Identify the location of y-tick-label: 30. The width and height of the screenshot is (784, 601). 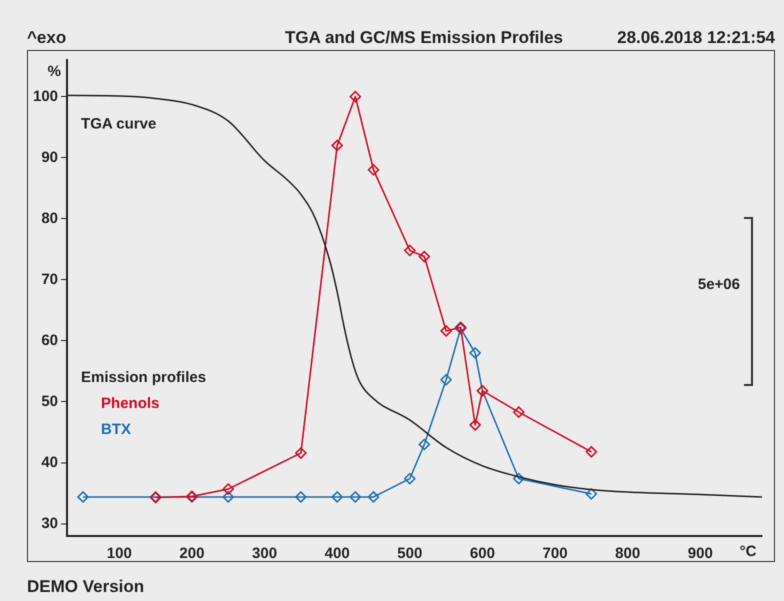
(49, 523).